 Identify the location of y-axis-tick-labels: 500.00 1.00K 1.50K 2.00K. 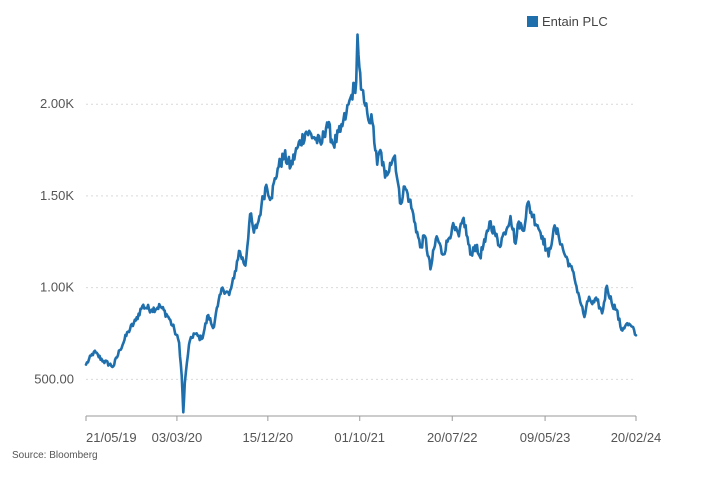
(54, 241).